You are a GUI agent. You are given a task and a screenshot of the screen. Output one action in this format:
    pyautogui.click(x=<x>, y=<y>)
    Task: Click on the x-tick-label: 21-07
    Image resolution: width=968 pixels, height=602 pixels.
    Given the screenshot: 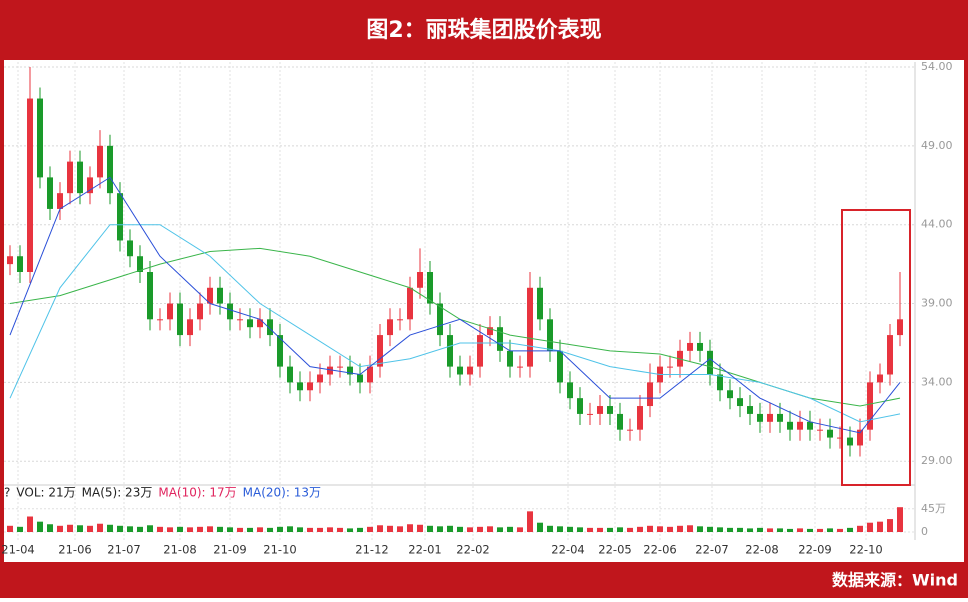 What is the action you would take?
    pyautogui.click(x=123, y=550)
    